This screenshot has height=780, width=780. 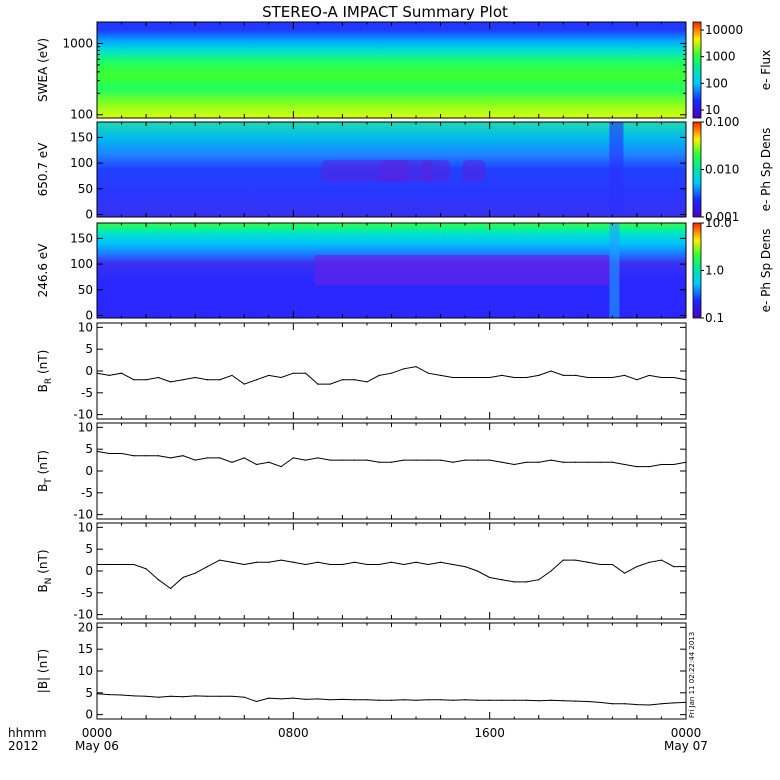 I want to click on y-axis-label-sub: R, so click(x=49, y=381).